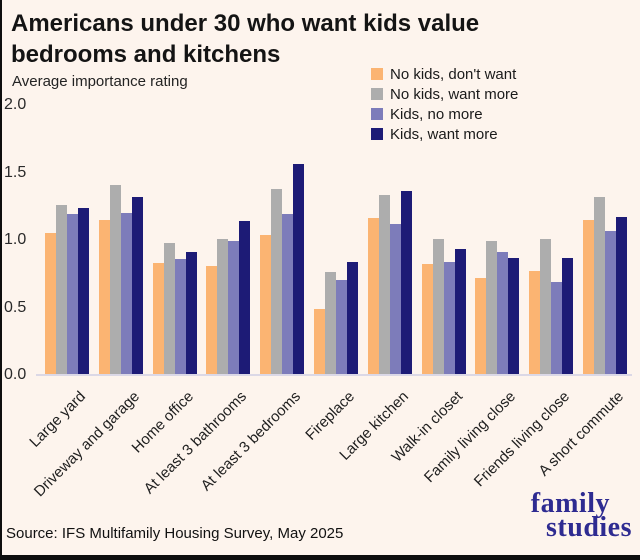 This screenshot has height=560, width=640. I want to click on title-line-2: bedrooms and kitchens, so click(146, 54).